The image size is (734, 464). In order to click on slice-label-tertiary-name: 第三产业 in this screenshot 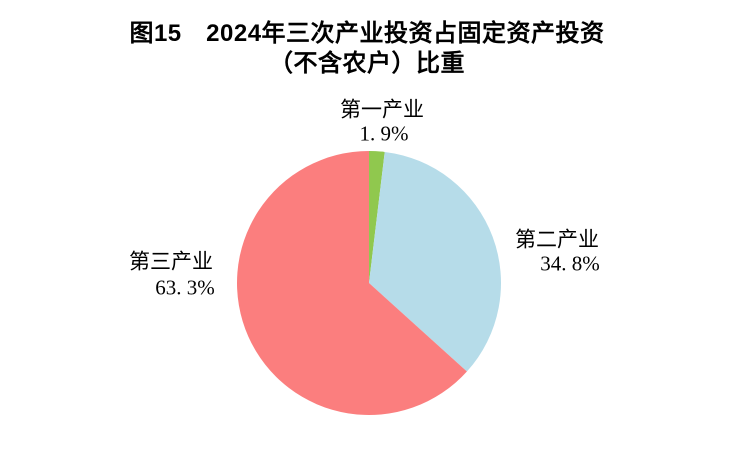, I will do `click(171, 261)`.